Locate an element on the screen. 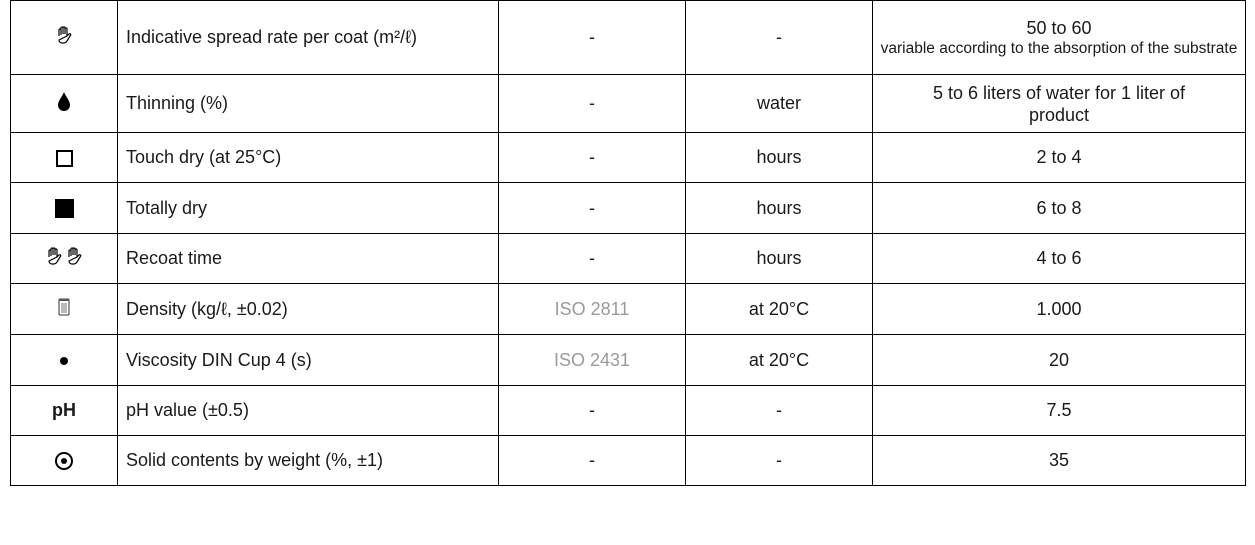 The height and width of the screenshot is (545, 1255). value-main: 50 to 60 is located at coordinates (1059, 27).